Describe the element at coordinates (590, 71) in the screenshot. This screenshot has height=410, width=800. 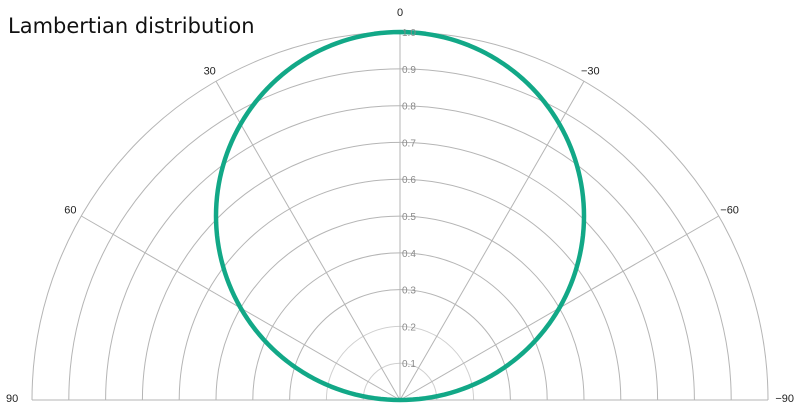
I see `angle-tick-label: −30` at that location.